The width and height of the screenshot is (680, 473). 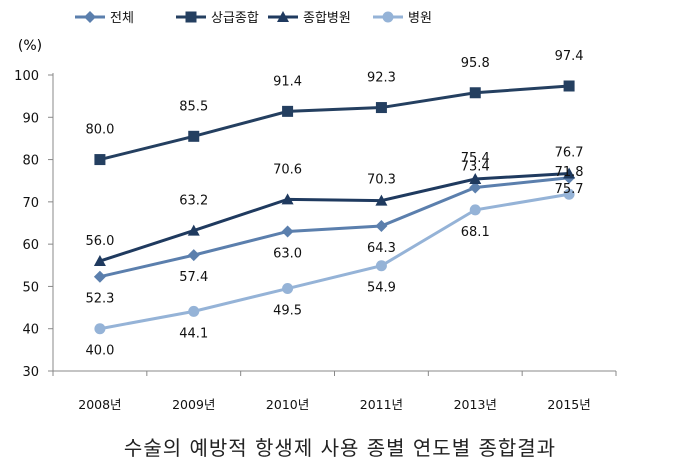 What do you see at coordinates (99, 299) in the screenshot?
I see `data-label: 52.3` at bounding box center [99, 299].